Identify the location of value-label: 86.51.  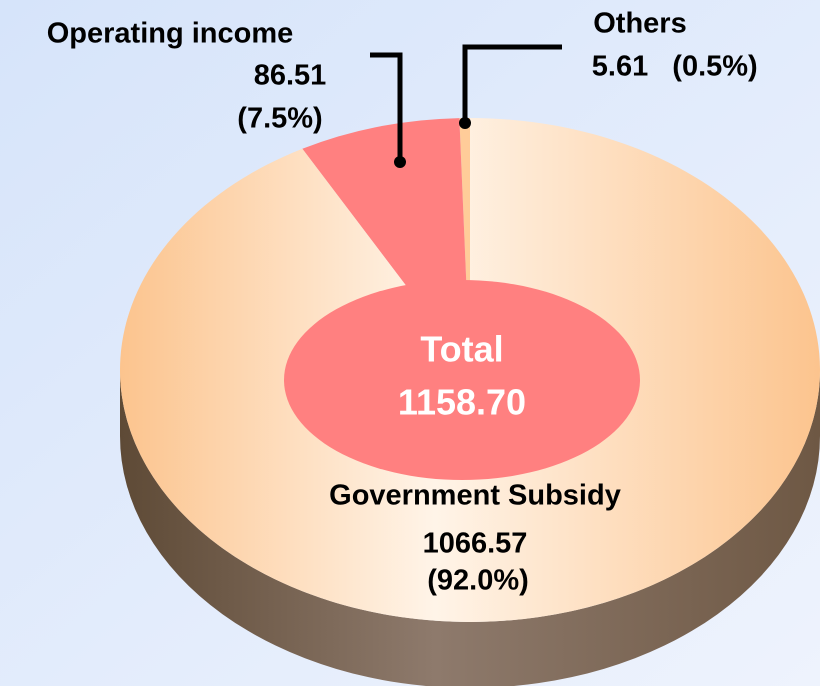
(290, 76).